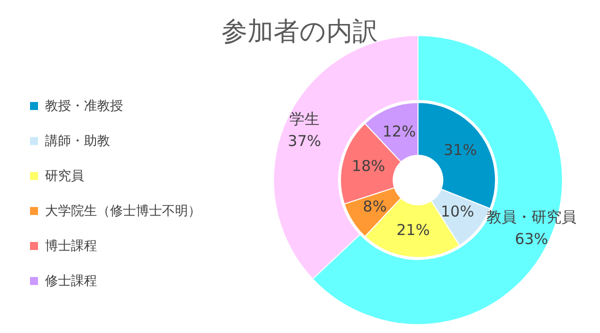  Describe the element at coordinates (71, 246) in the screenshot. I see `legend-label: 博士課程` at that location.